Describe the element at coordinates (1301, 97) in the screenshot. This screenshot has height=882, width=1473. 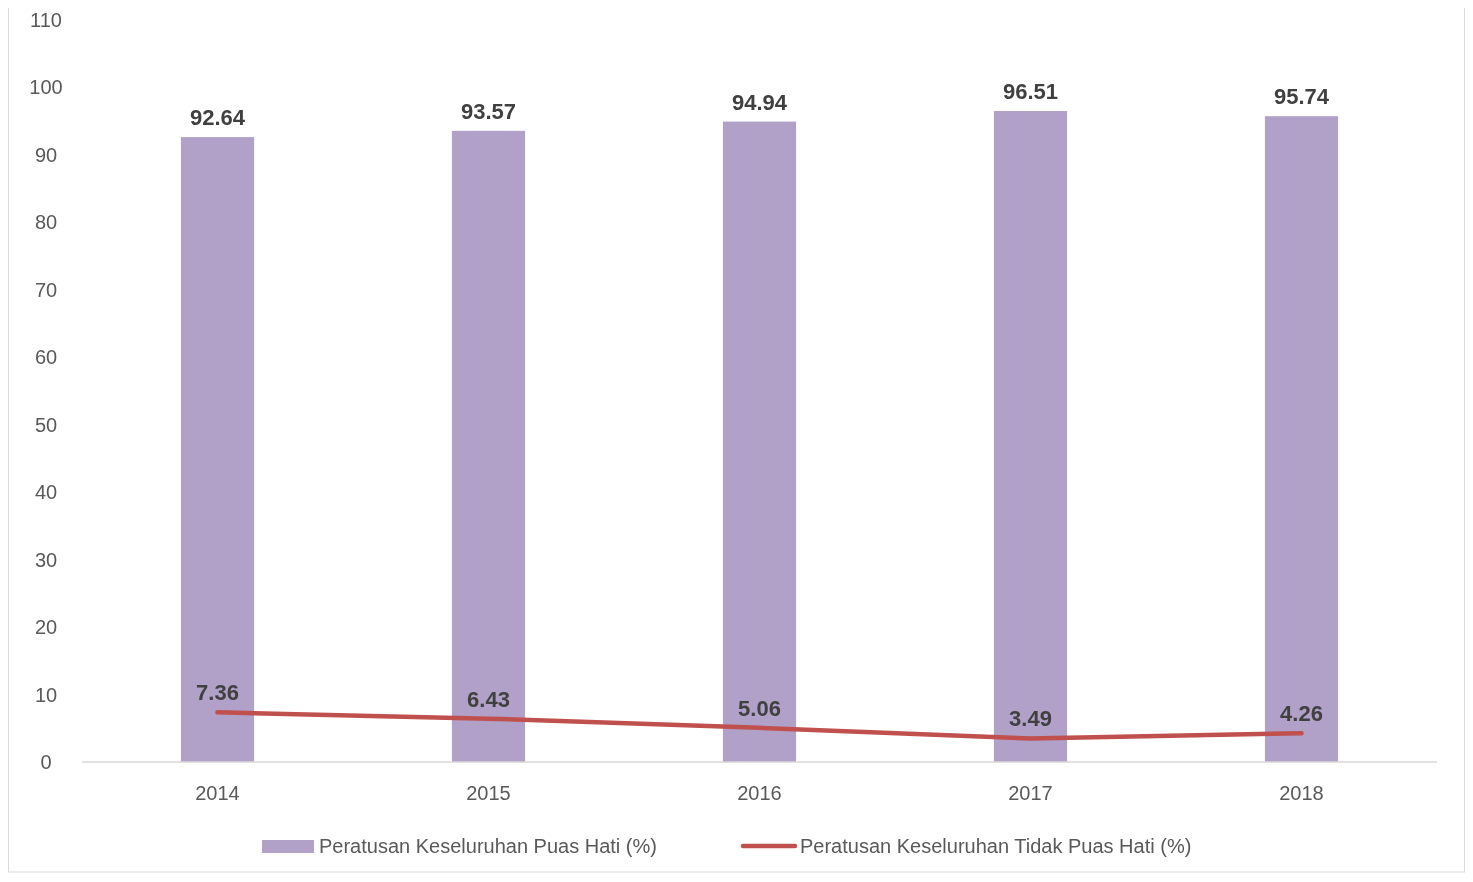
I see `data-label: 95.74` at that location.